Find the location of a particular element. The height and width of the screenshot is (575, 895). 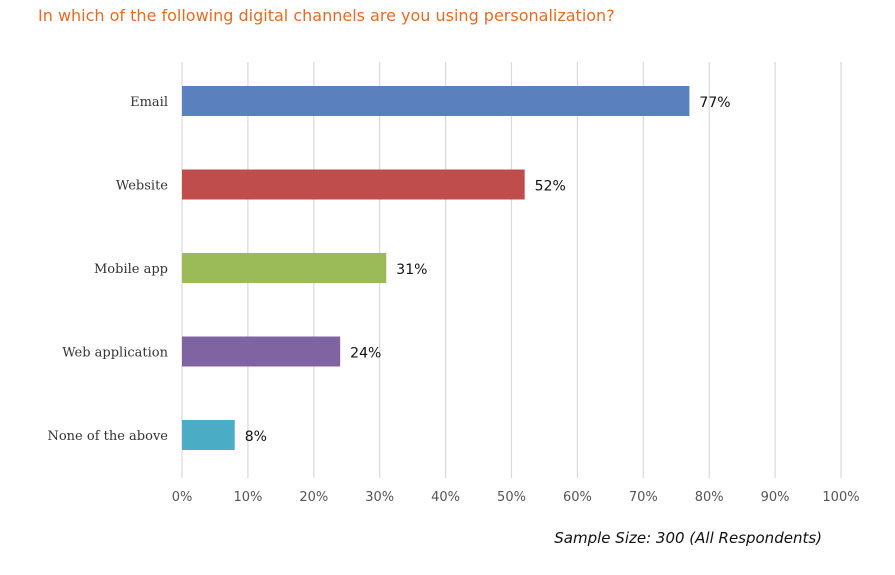

x-tick-label: 20% is located at coordinates (313, 497).